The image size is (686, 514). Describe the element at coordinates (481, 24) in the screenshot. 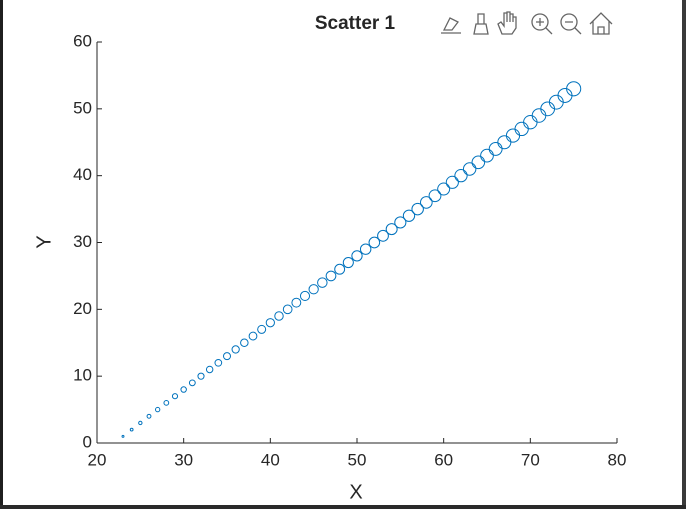

I see `brush-button` at that location.